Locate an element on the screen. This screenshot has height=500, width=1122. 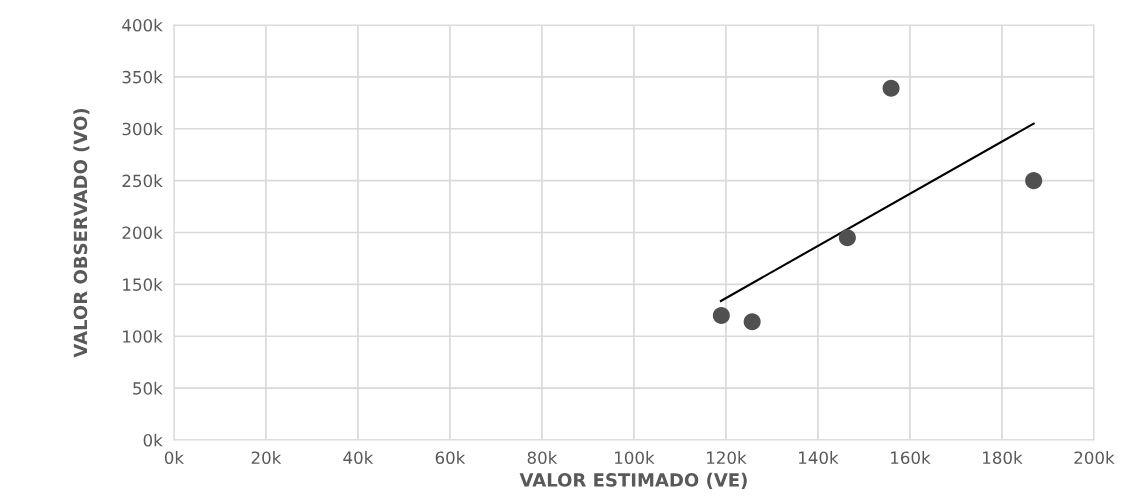
y-tick-label: 350k is located at coordinates (142, 77).